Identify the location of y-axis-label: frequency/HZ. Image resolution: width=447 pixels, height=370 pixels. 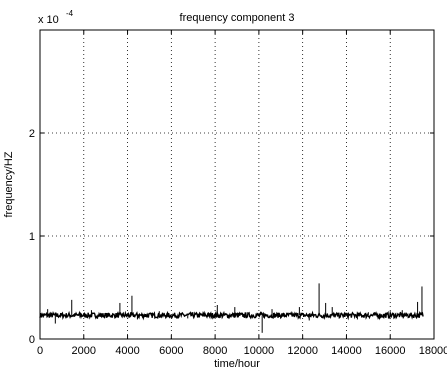
(9, 184).